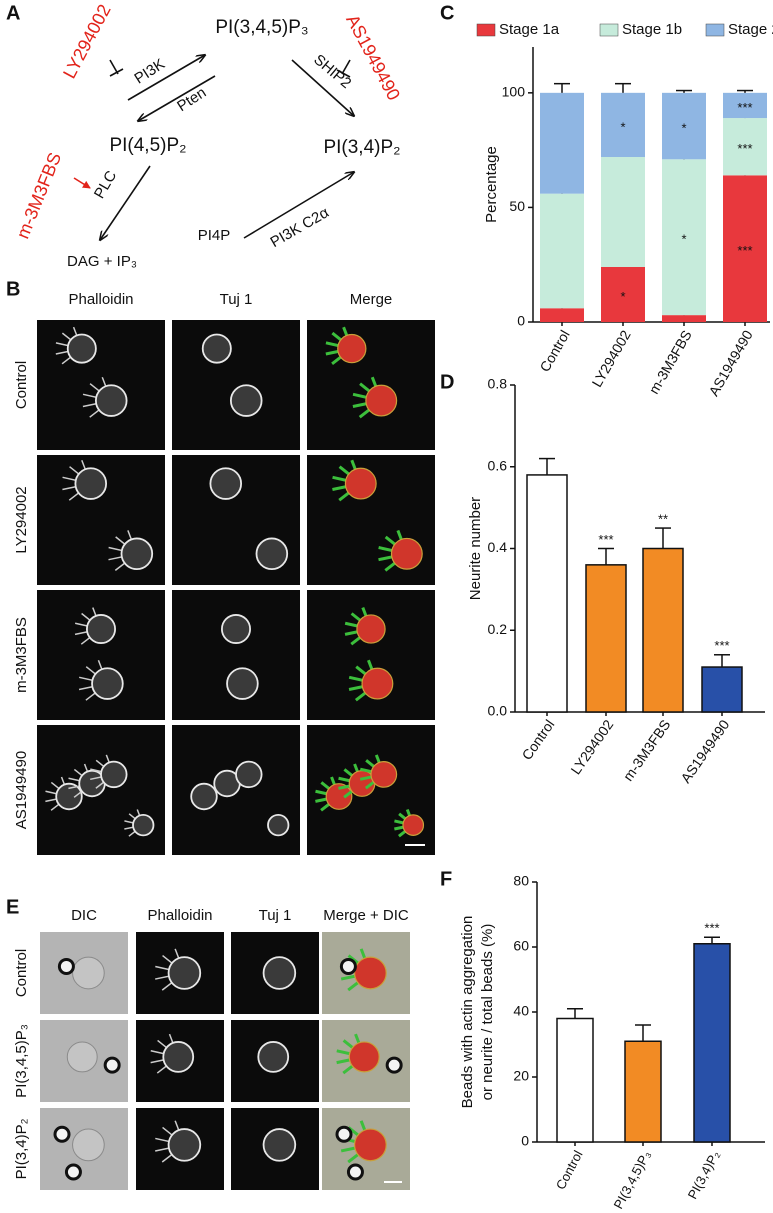  Describe the element at coordinates (609, 30) in the screenshot. I see `legend-swatch` at that location.